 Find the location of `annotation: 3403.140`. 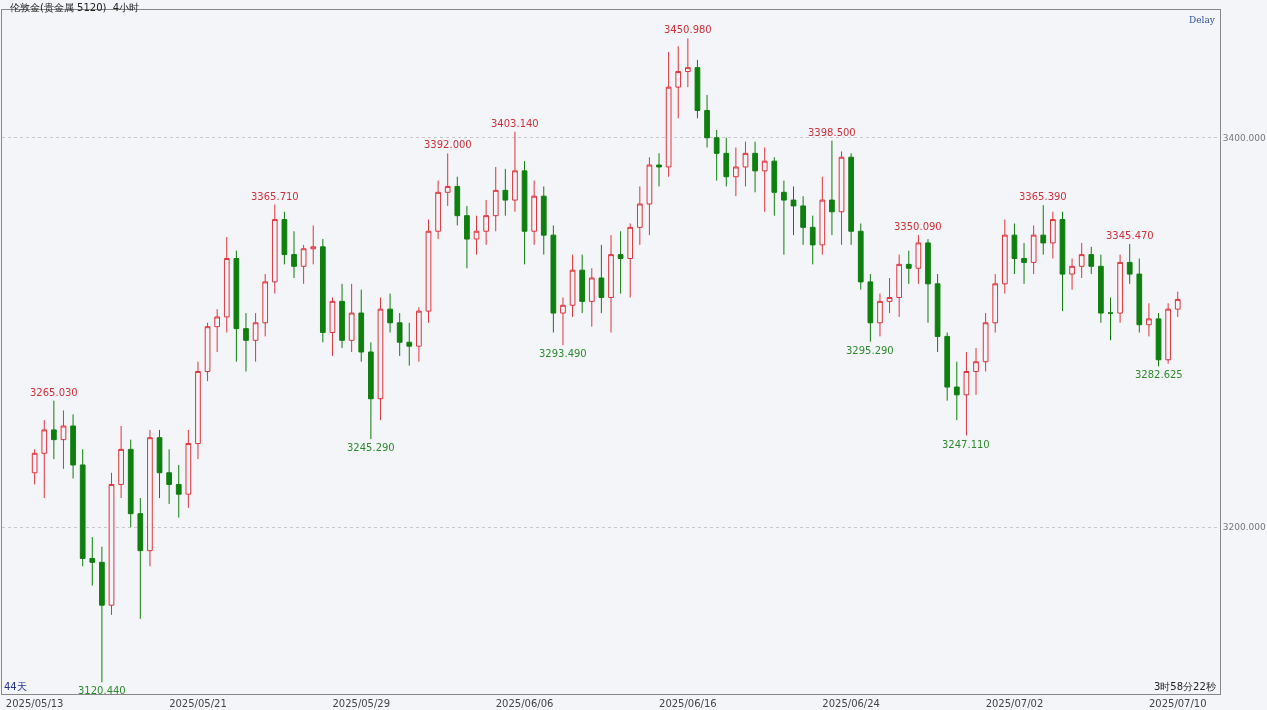

annotation: 3403.140 is located at coordinates (515, 123).